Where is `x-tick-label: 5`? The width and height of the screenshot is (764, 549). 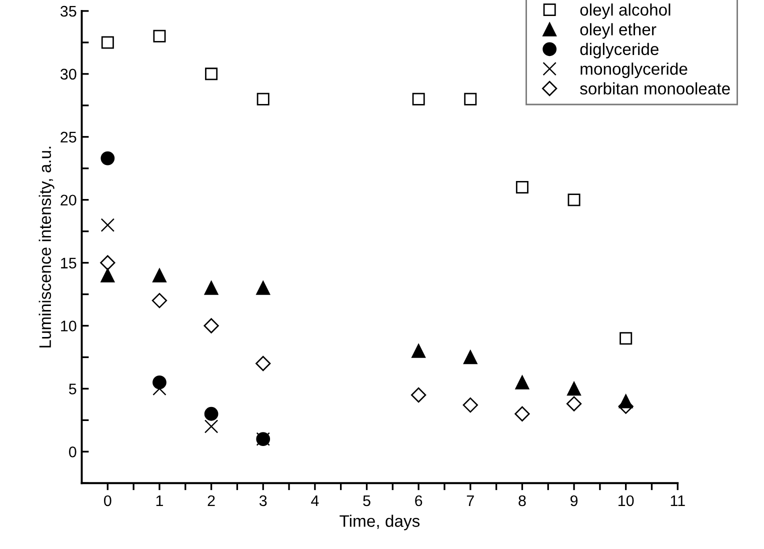 x-tick-label: 5 is located at coordinates (366, 500).